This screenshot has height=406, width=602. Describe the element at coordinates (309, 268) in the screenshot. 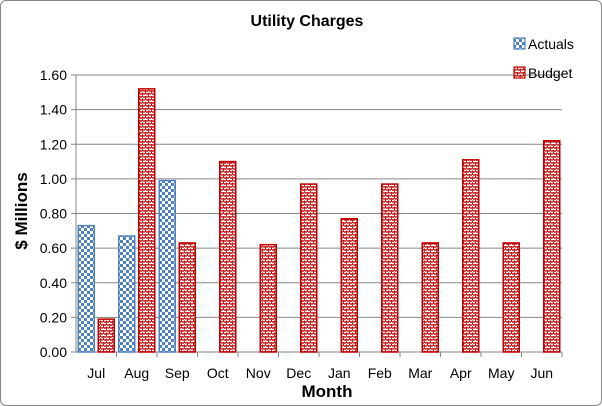

I see `bar-budget-dec` at that location.